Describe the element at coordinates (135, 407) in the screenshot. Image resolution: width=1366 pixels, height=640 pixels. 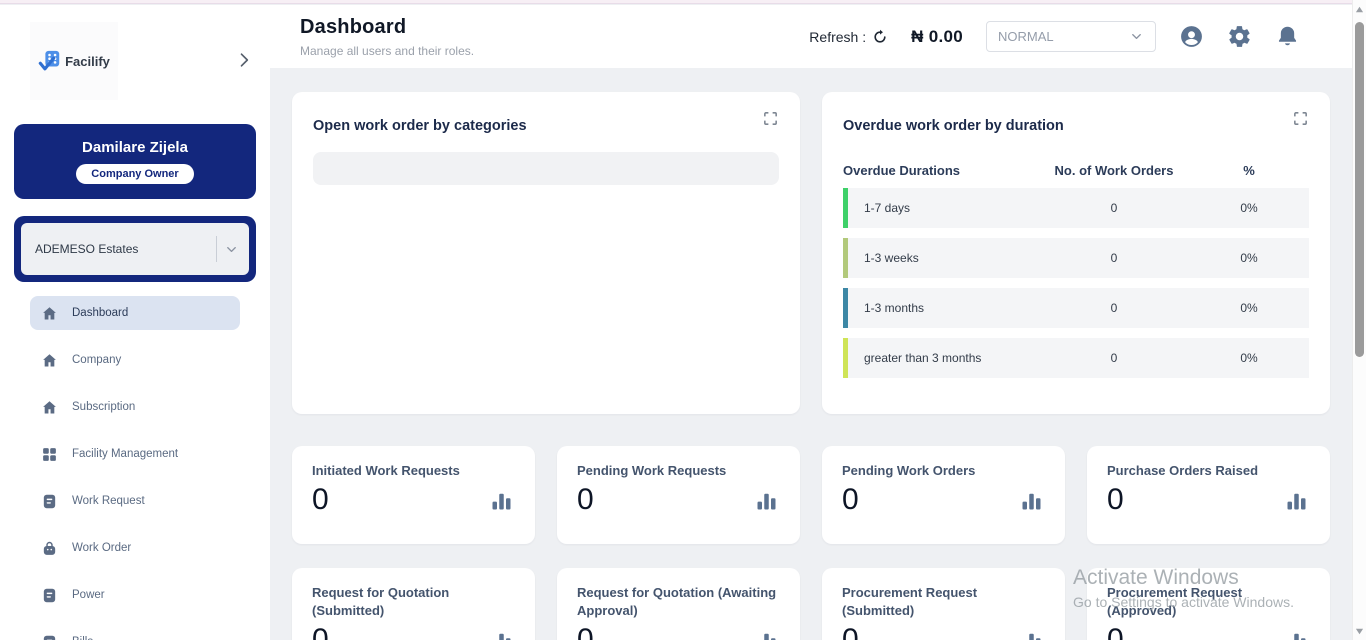
I see `sidebar-item-subscription: Subscription` at that location.